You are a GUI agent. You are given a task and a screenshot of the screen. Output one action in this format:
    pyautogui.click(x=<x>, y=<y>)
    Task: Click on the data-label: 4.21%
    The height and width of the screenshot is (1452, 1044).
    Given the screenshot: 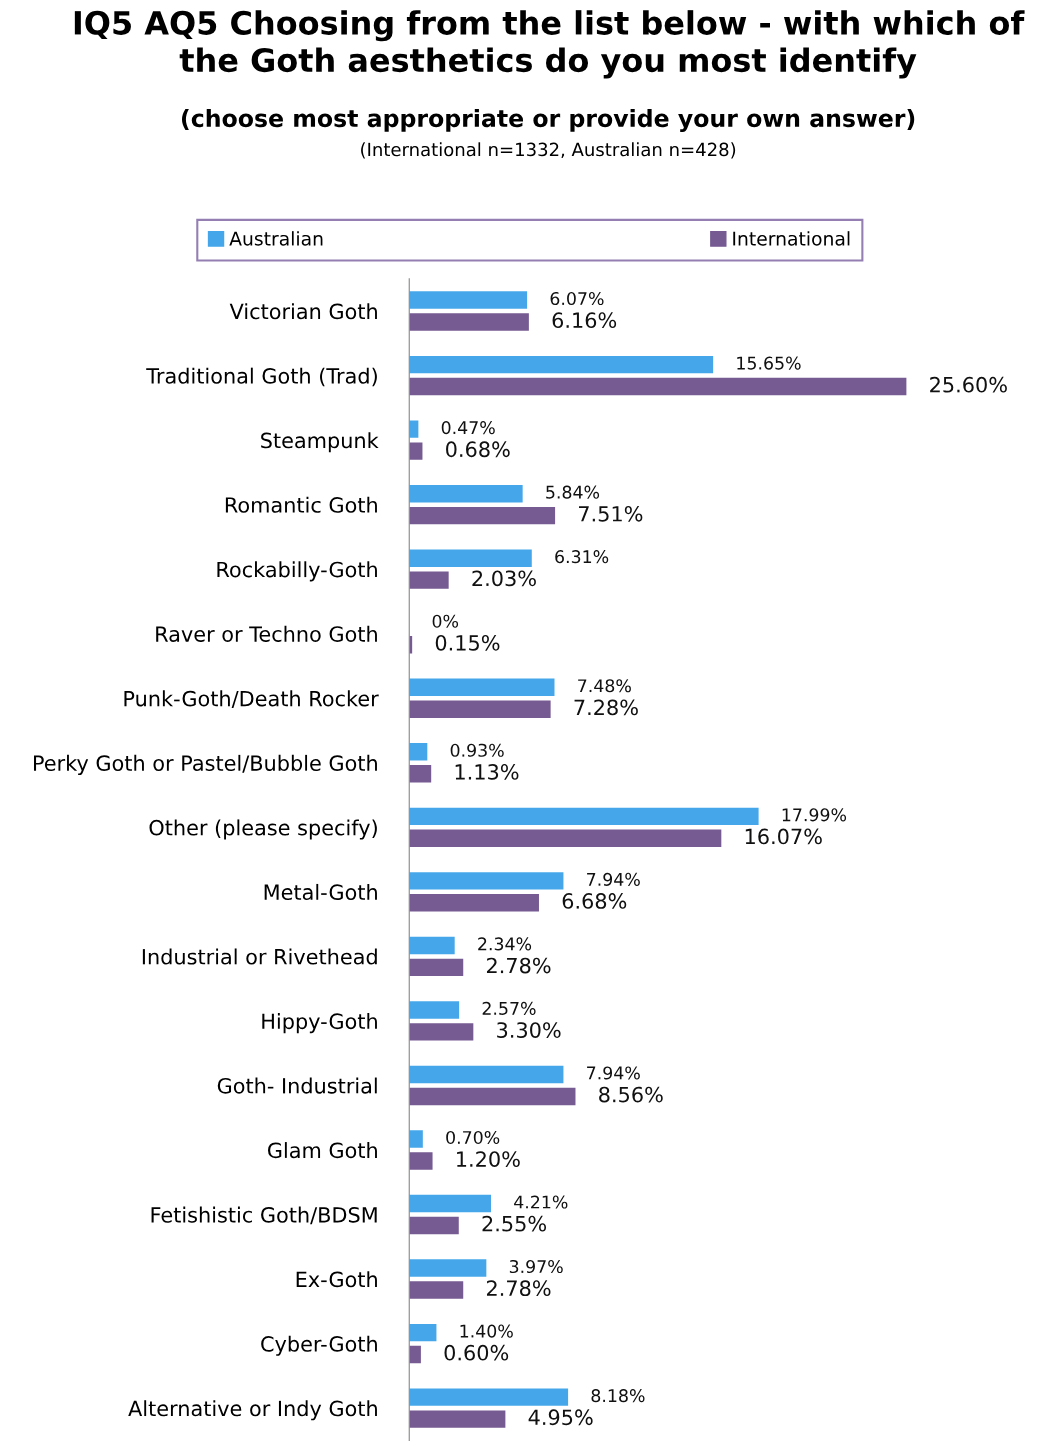 What is the action you would take?
    pyautogui.click(x=541, y=1202)
    